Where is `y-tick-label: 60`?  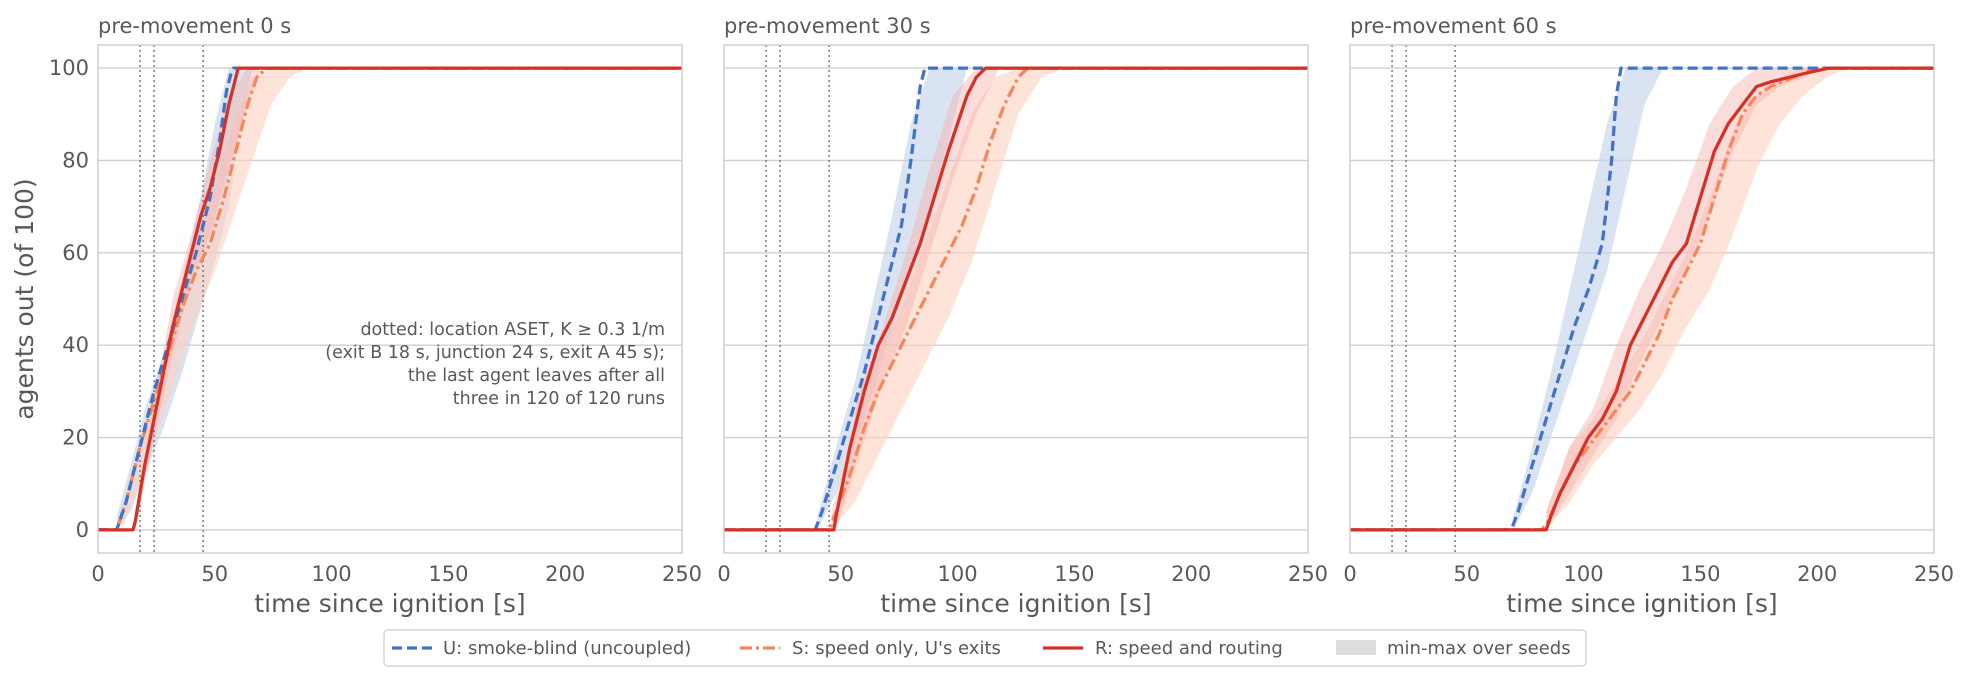
y-tick-label: 60 is located at coordinates (75, 253).